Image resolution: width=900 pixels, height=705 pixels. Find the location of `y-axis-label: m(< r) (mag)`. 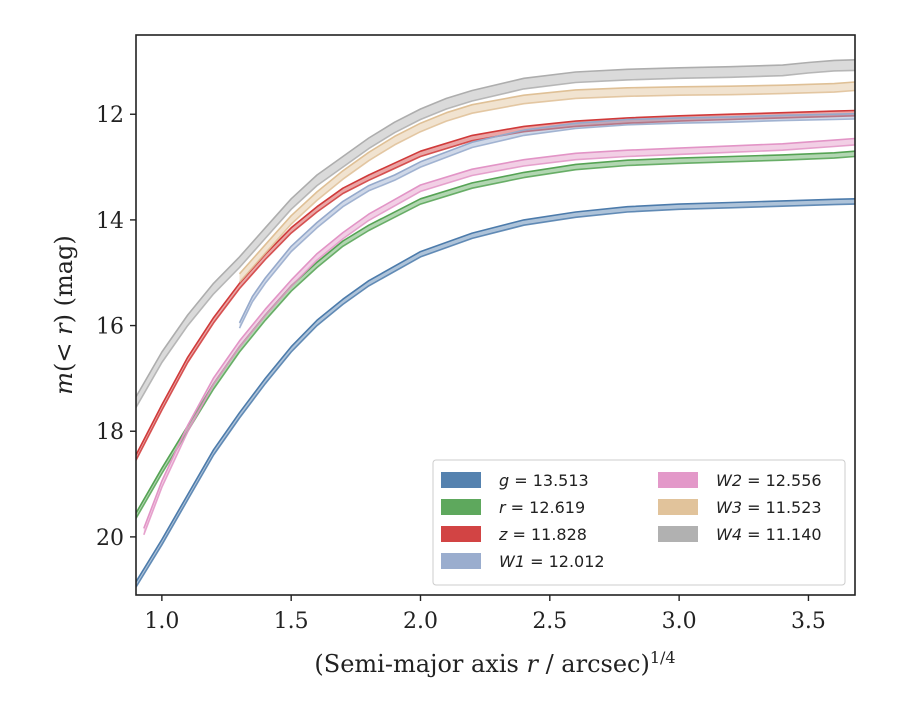

y-axis-label: m(< r) (mag) is located at coordinates (64, 315).